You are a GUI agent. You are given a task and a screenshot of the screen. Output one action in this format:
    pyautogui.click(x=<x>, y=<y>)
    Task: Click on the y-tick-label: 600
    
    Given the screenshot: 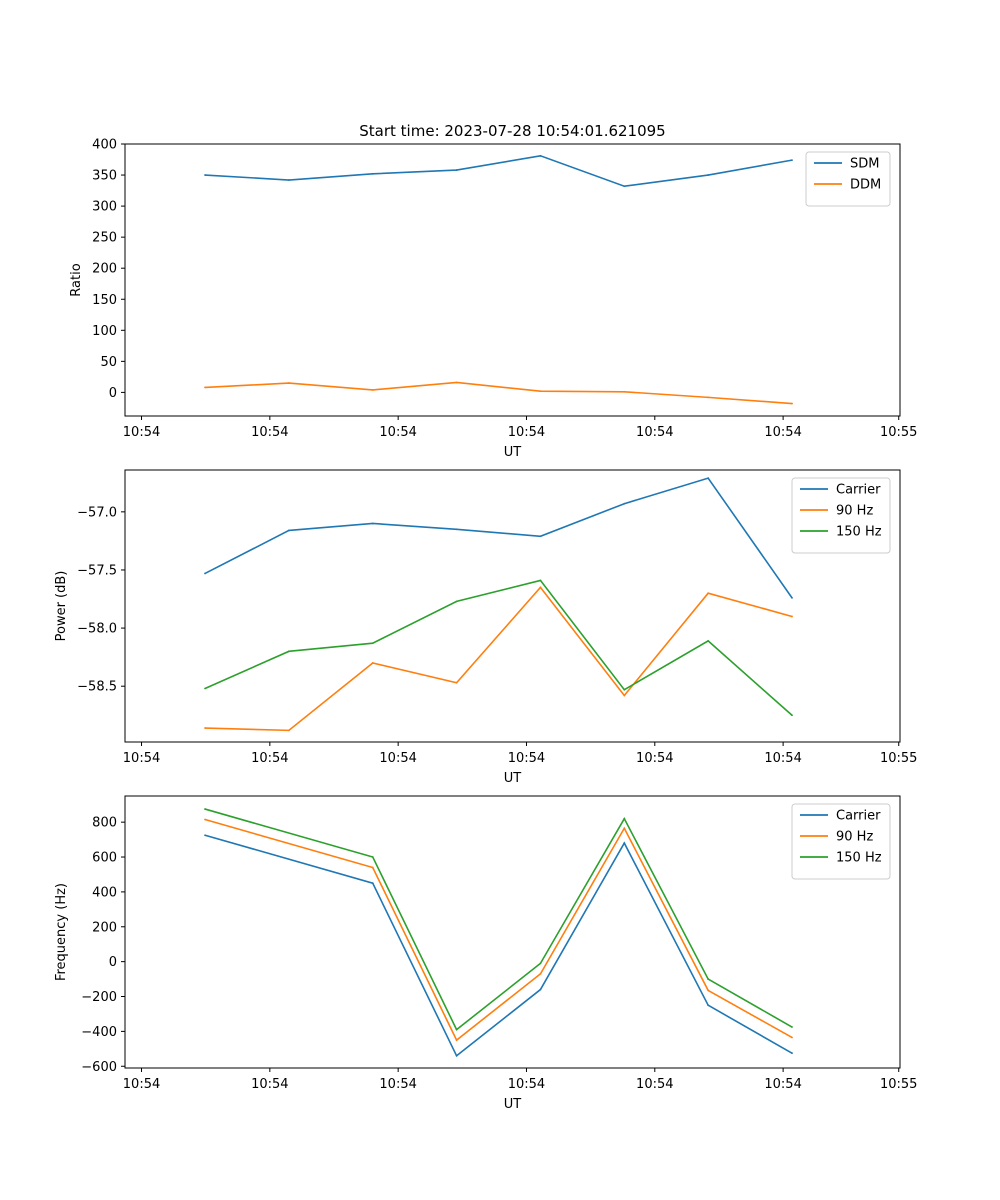 What is the action you would take?
    pyautogui.click(x=104, y=858)
    